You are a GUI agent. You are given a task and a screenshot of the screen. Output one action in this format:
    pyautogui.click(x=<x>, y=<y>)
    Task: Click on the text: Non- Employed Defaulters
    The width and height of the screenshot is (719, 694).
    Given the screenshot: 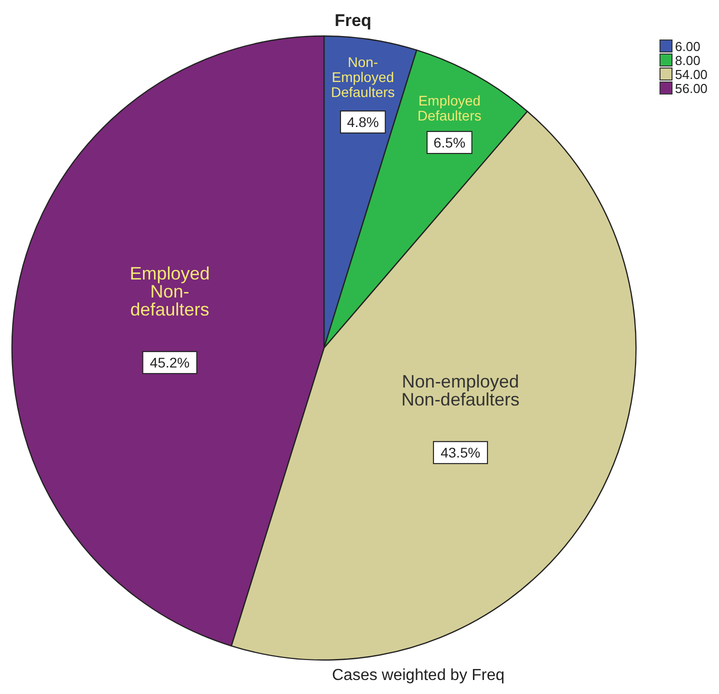 What is the action you would take?
    pyautogui.click(x=362, y=77)
    